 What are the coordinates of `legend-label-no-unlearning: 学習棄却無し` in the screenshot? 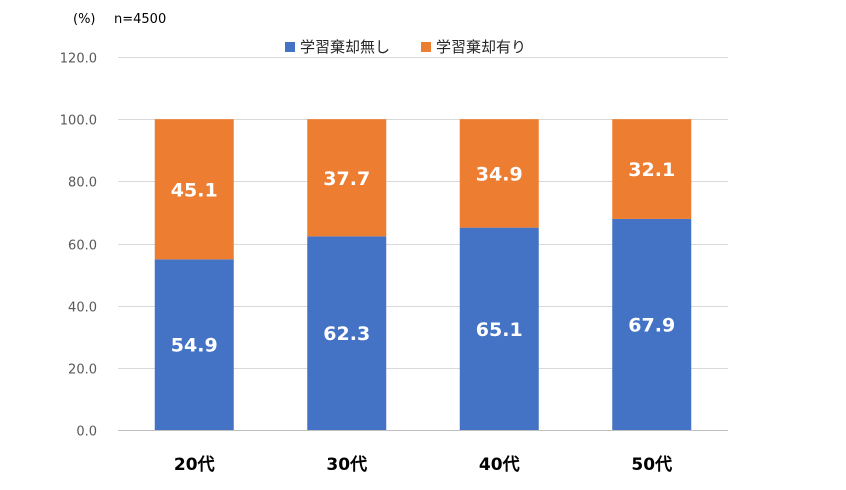 It's located at (345, 47).